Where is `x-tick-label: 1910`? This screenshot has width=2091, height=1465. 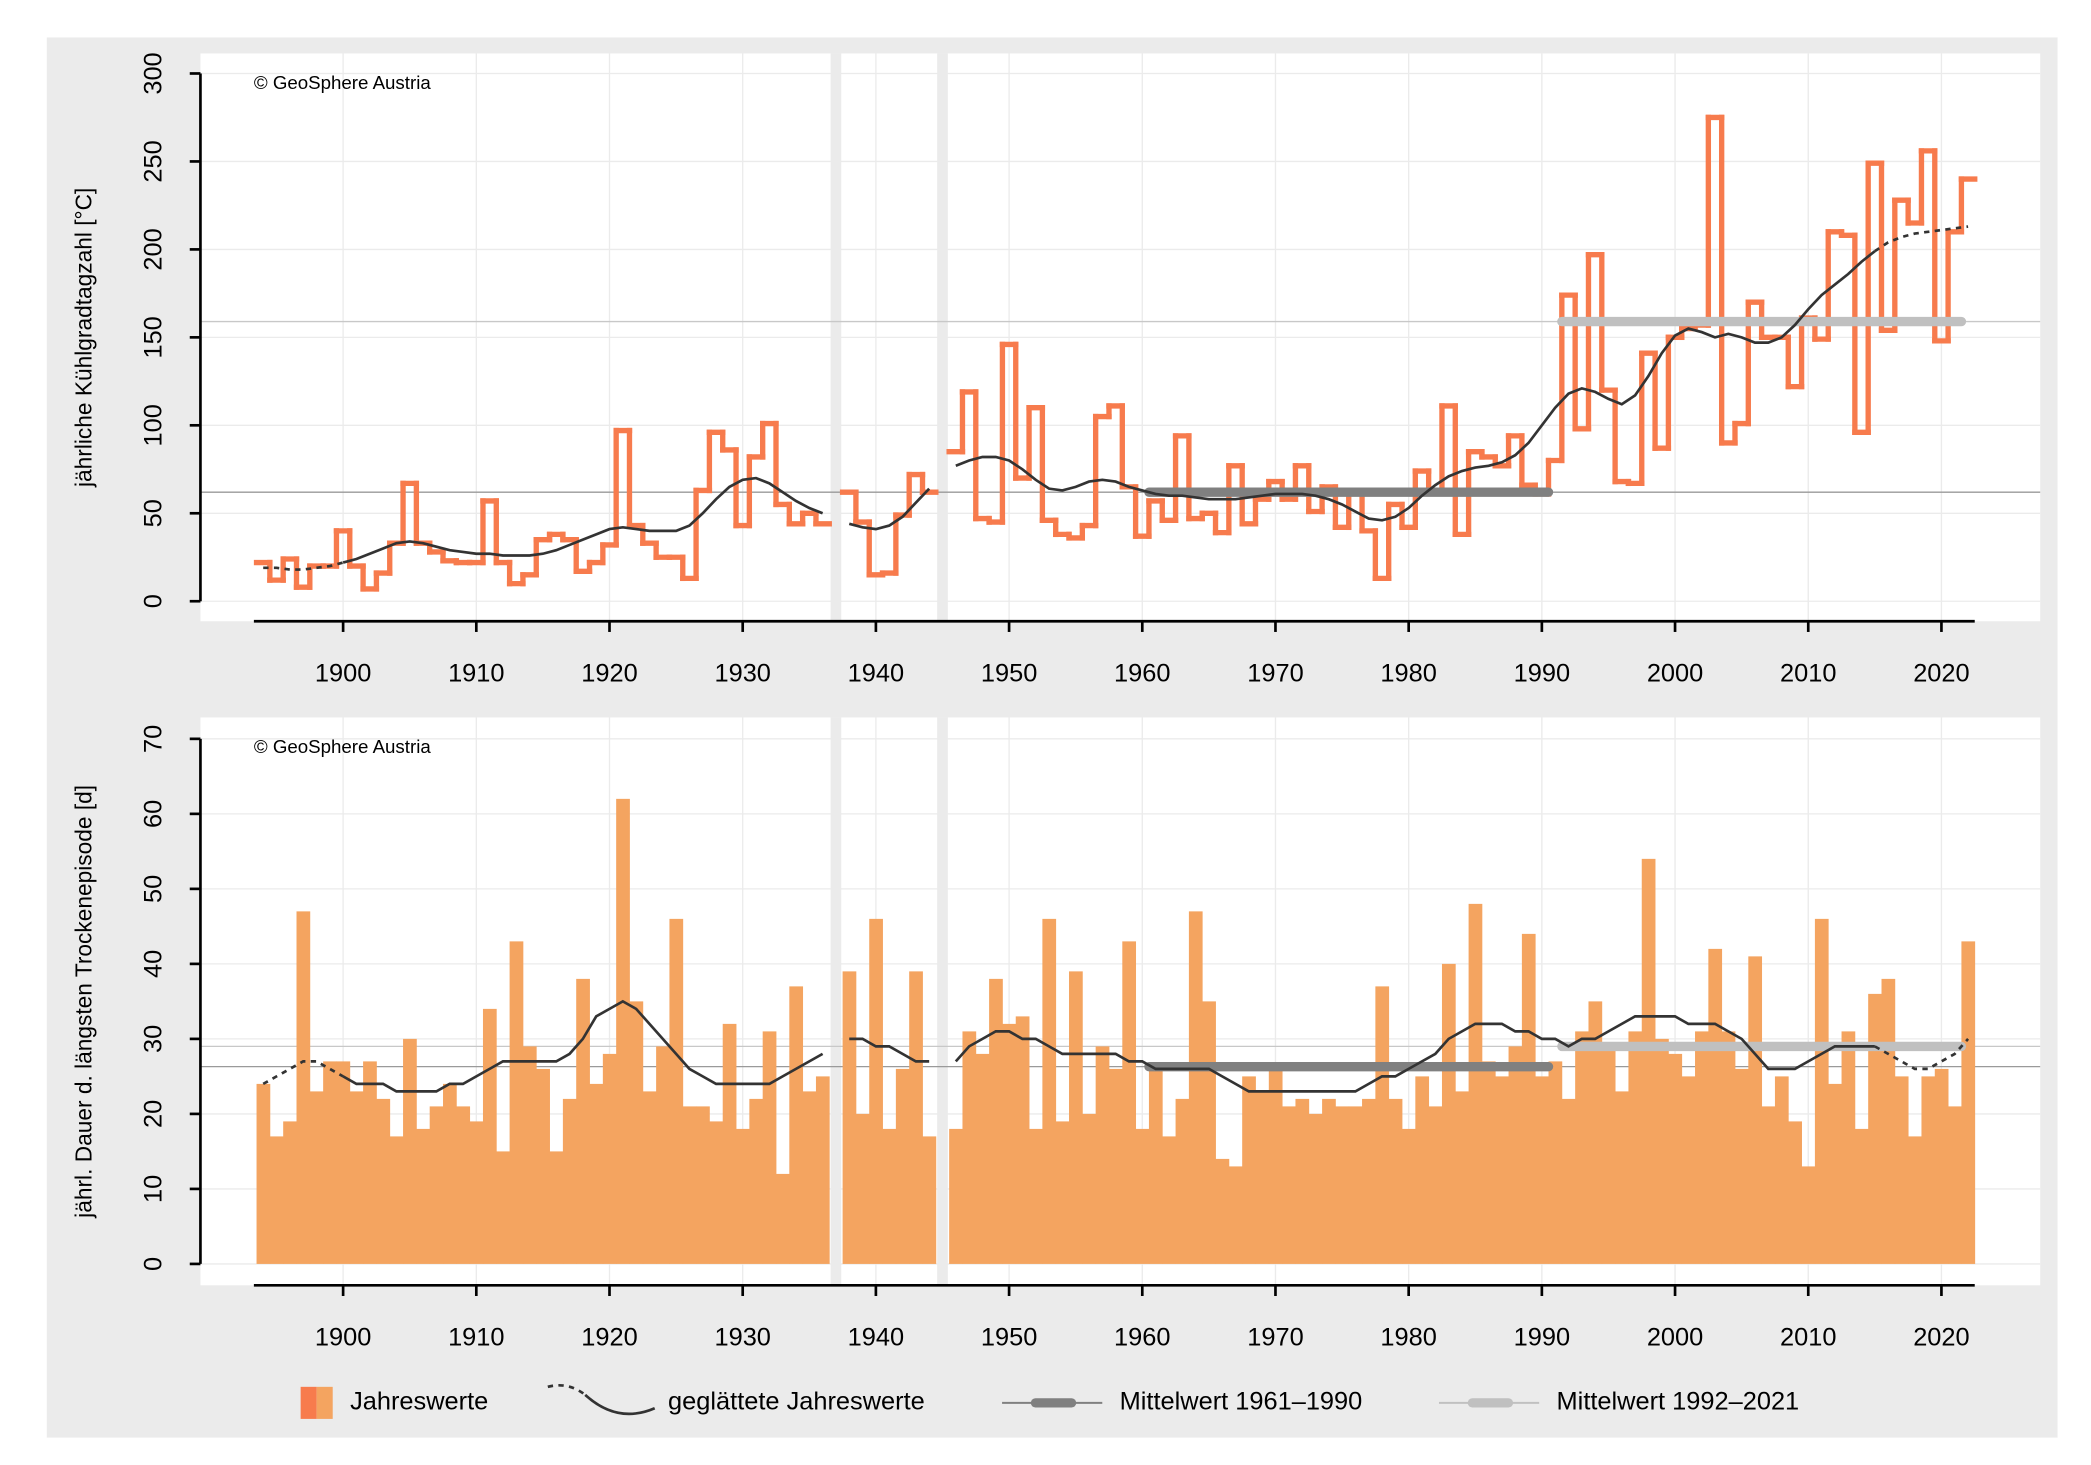
x-tick-label: 1910 is located at coordinates (476, 673).